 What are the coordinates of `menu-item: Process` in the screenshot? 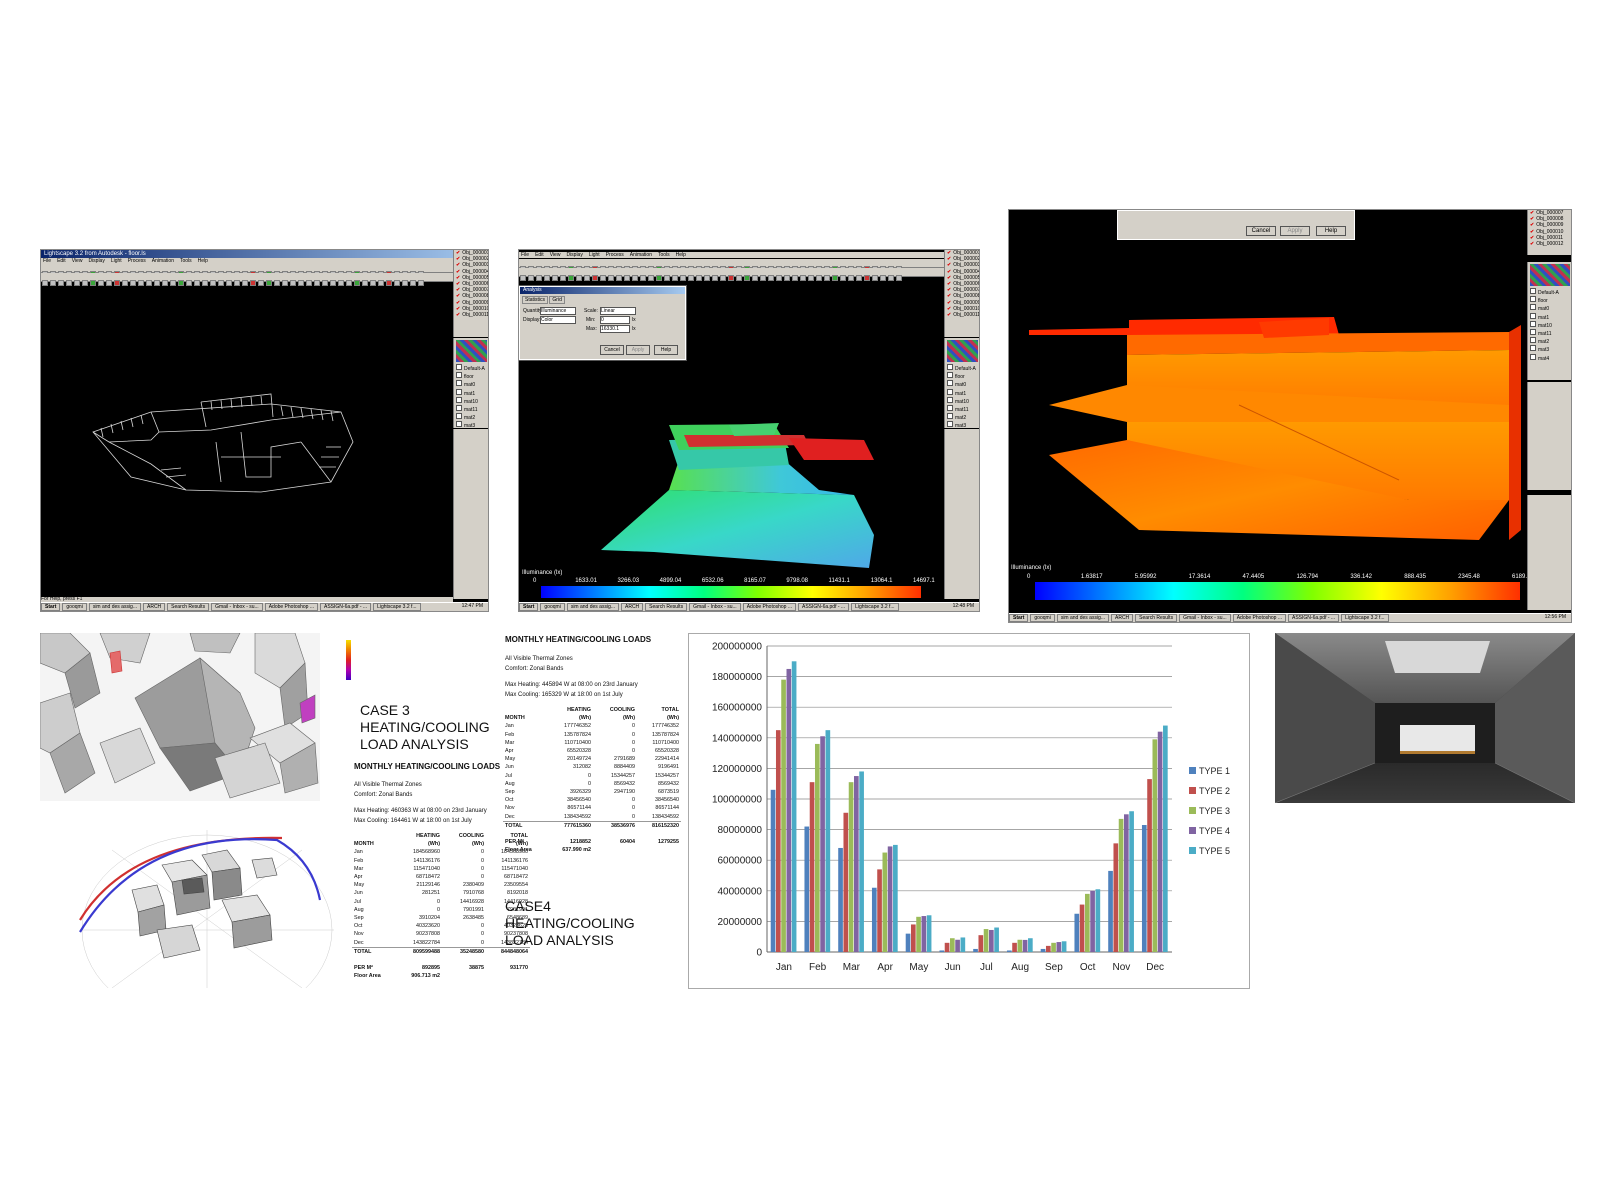 It's located at (136, 261).